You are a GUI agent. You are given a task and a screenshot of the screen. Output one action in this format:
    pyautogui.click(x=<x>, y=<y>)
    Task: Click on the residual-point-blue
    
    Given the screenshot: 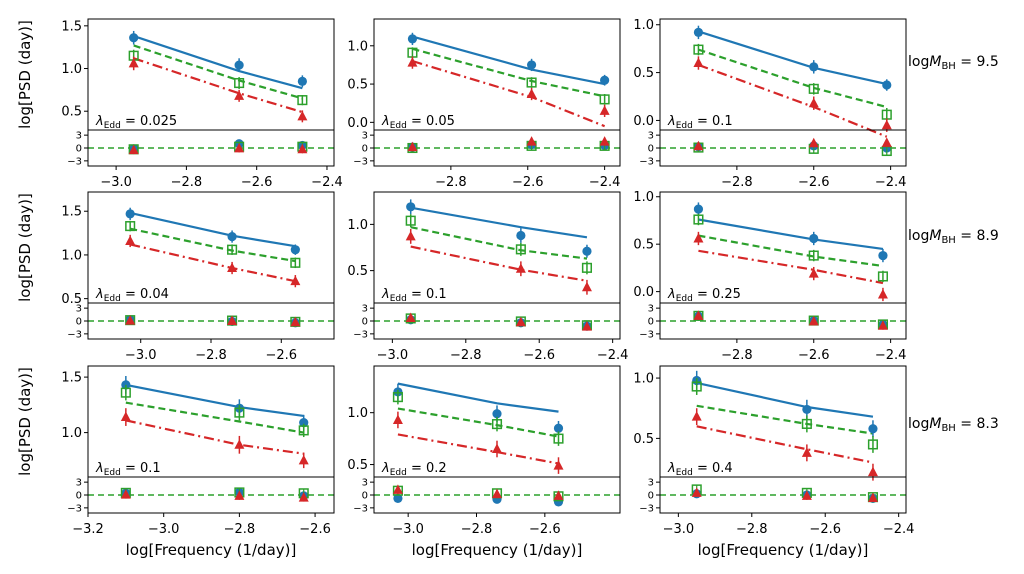 What is the action you would take?
    pyautogui.click(x=398, y=498)
    